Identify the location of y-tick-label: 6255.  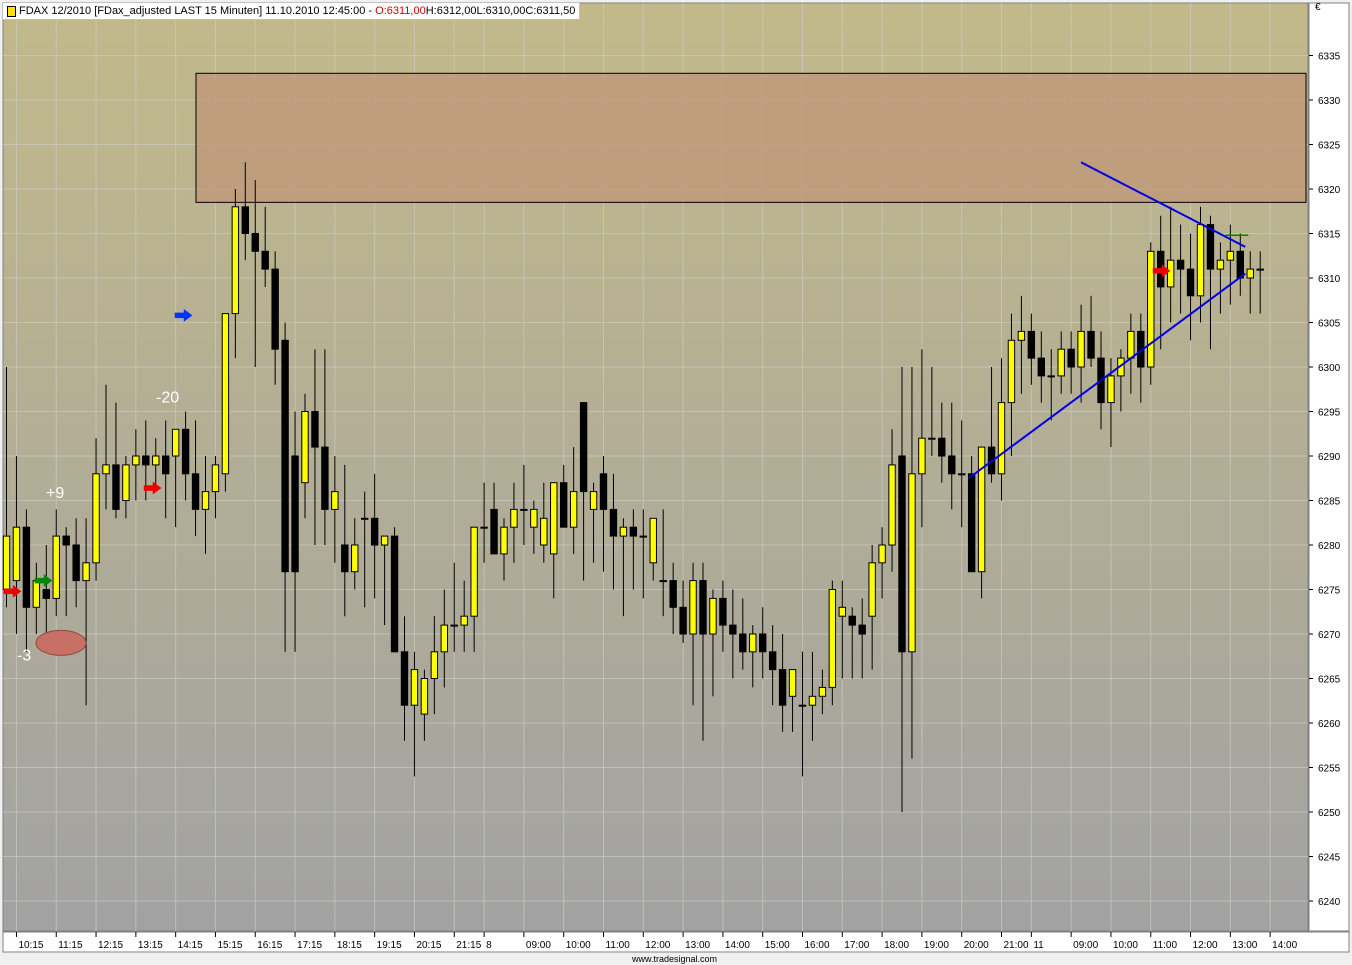
(1329, 769).